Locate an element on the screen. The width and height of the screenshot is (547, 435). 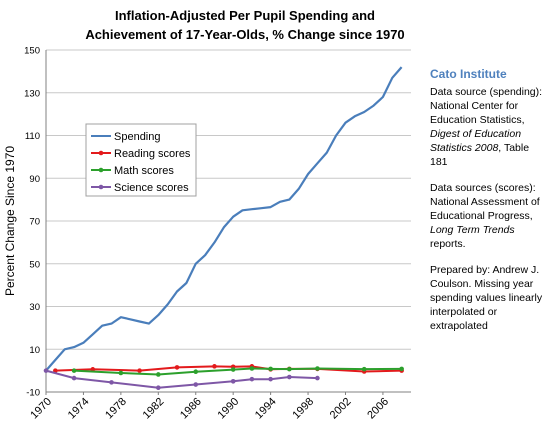
x-tick-label: 1978 is located at coordinates (116, 409).